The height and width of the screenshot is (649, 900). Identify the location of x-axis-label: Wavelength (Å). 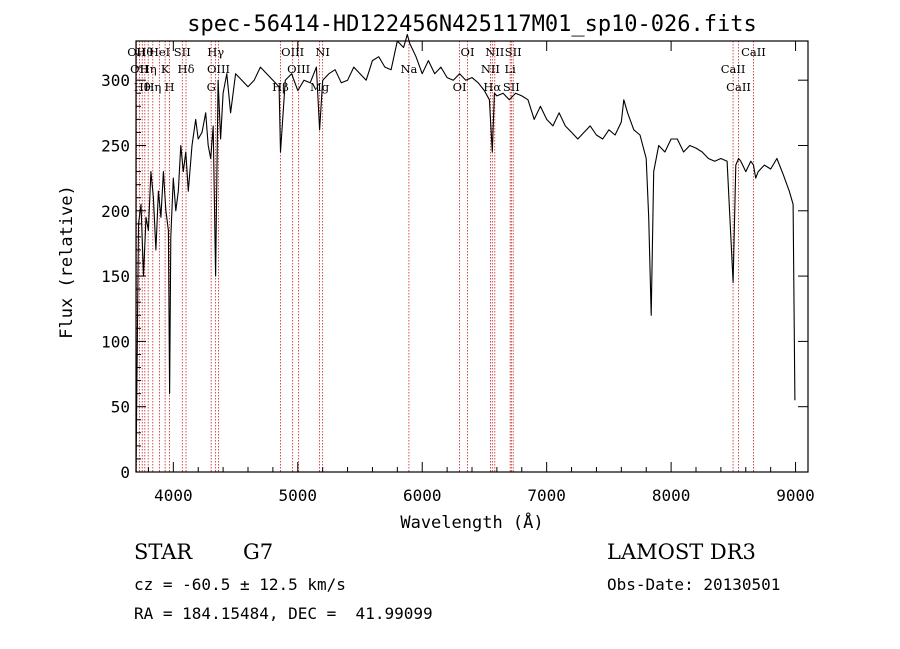
(471, 522).